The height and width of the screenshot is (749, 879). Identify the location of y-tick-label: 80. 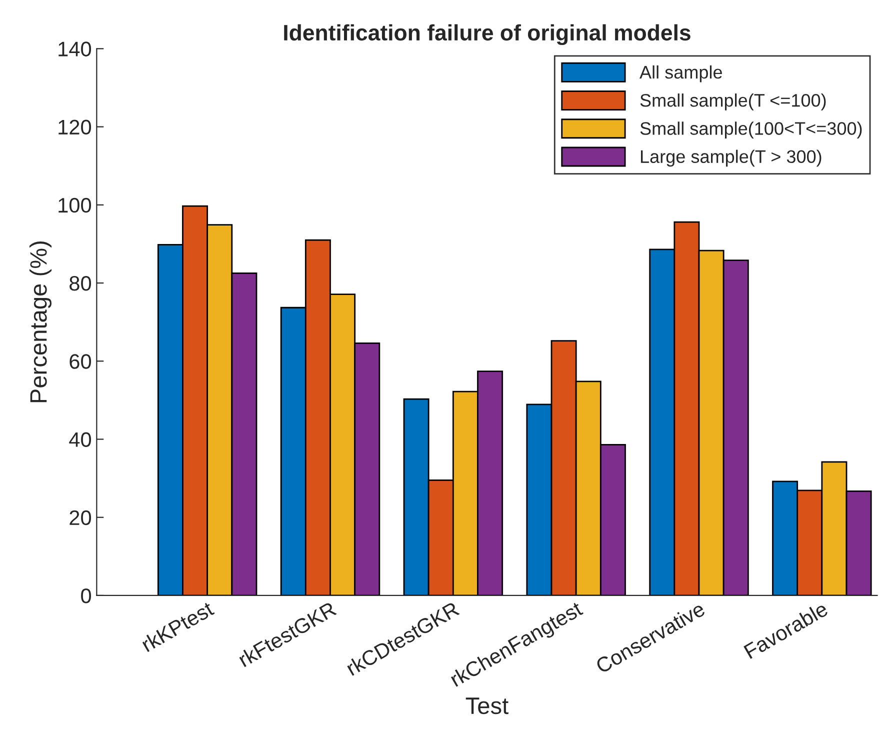
(81, 283).